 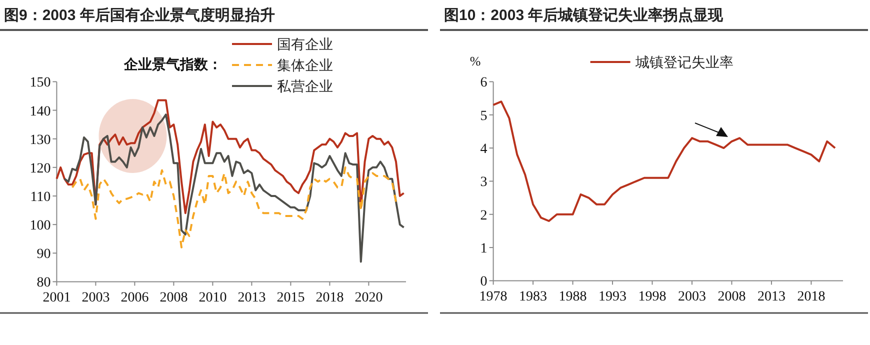 What do you see at coordinates (652, 297) in the screenshot?
I see `x-tick-label: 1998` at bounding box center [652, 297].